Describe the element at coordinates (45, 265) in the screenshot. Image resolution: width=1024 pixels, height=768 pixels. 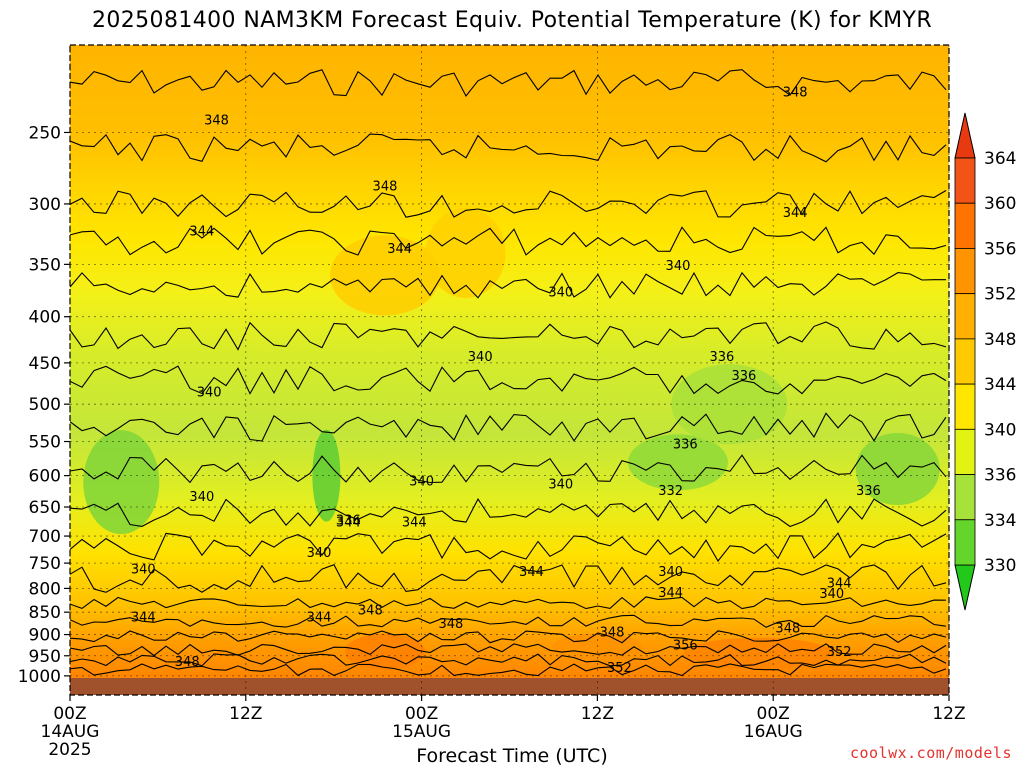
I see `y-tick-label: 350` at that location.